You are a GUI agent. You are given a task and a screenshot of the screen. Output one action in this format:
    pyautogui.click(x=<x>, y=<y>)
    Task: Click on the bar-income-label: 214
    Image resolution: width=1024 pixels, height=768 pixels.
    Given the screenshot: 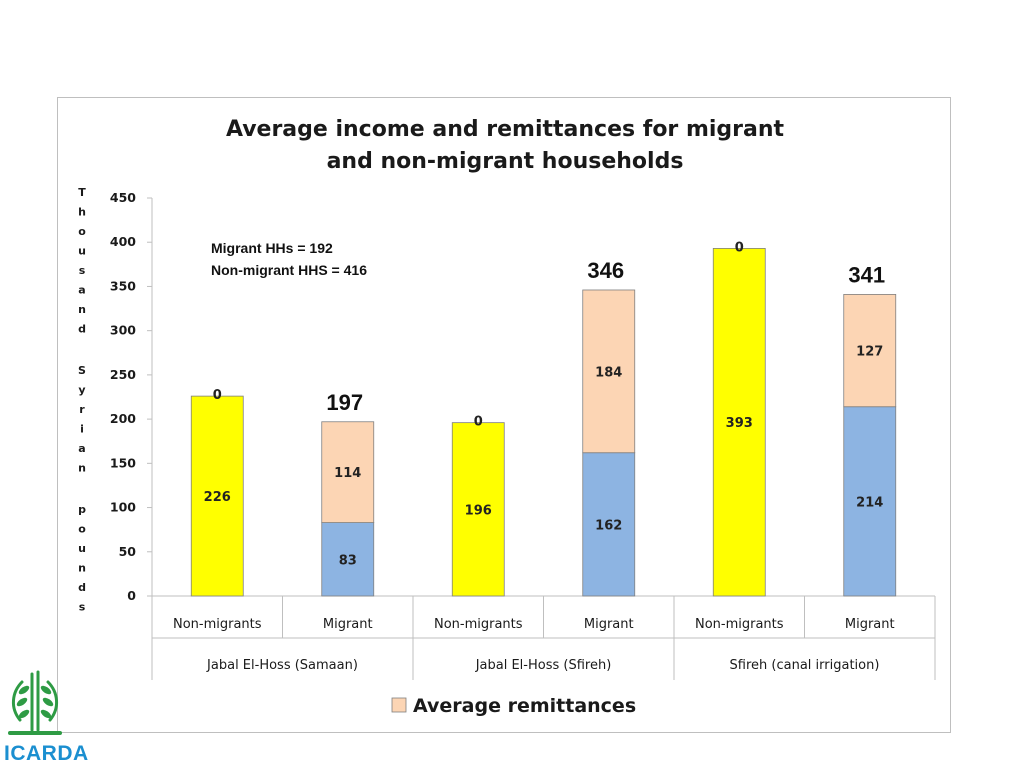 What is the action you would take?
    pyautogui.click(x=869, y=502)
    